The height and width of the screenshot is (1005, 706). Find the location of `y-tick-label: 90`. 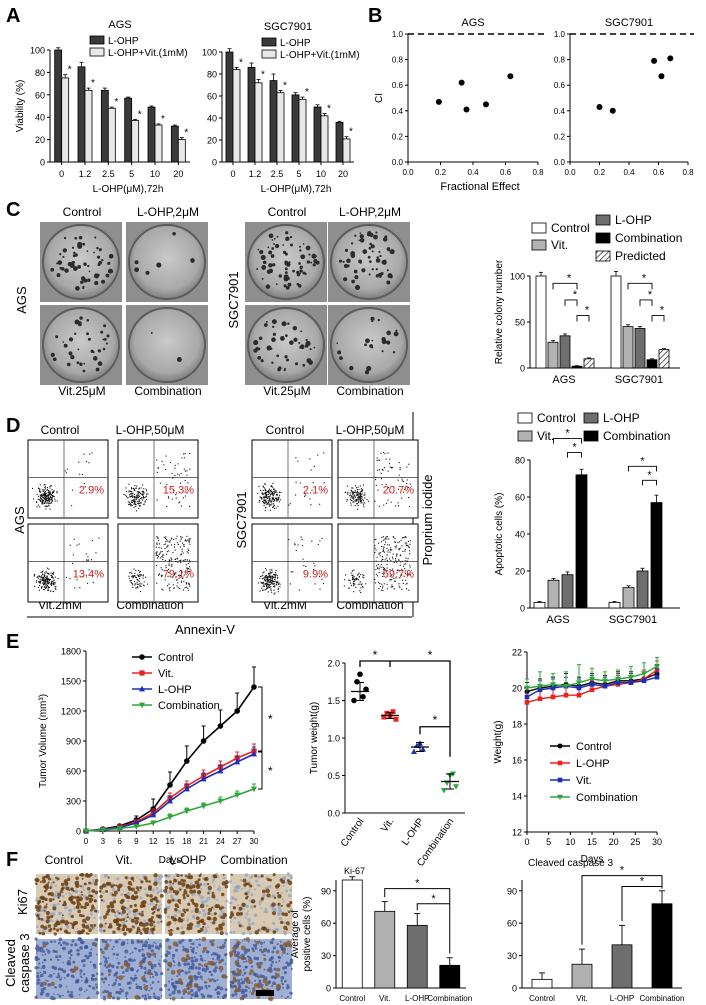

y-tick-label: 90 is located at coordinates (512, 891).